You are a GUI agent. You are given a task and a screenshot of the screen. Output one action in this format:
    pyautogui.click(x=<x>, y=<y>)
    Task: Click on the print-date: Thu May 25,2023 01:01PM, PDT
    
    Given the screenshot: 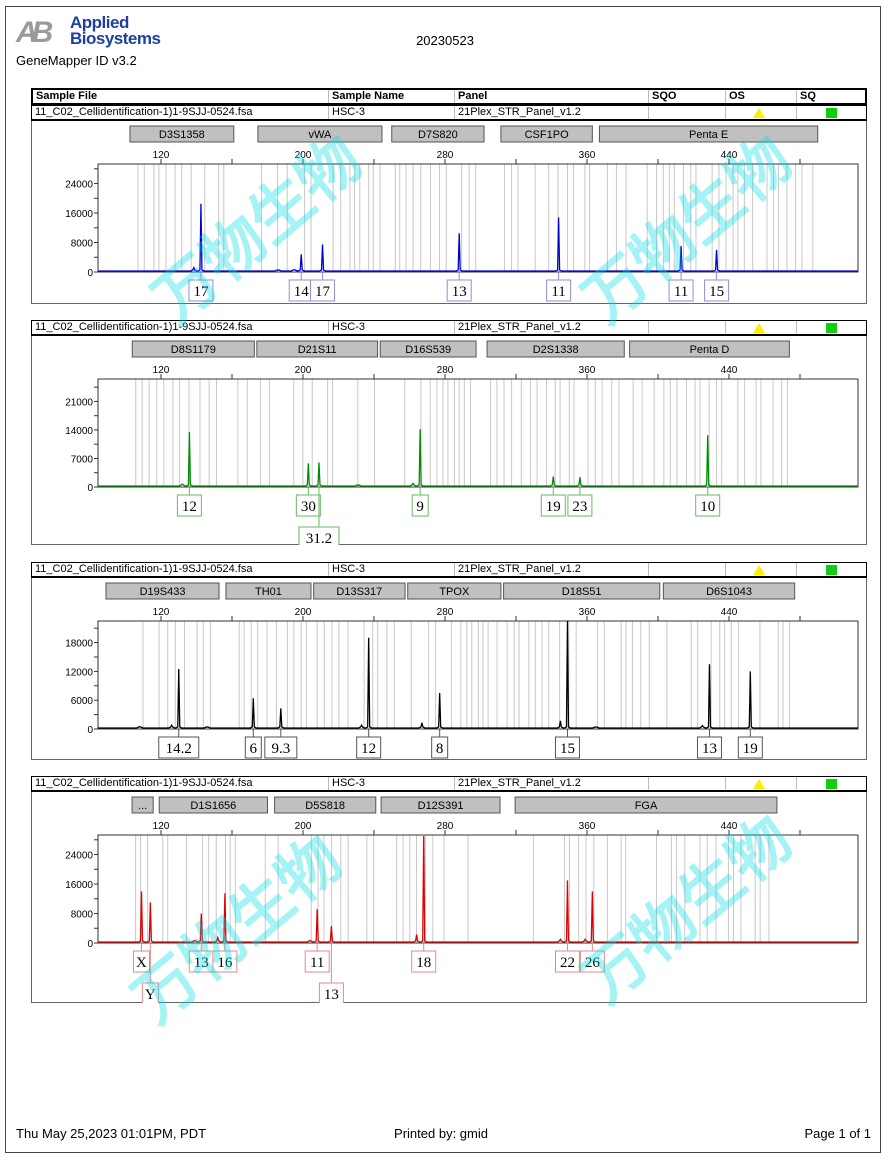 What is the action you would take?
    pyautogui.click(x=111, y=1133)
    